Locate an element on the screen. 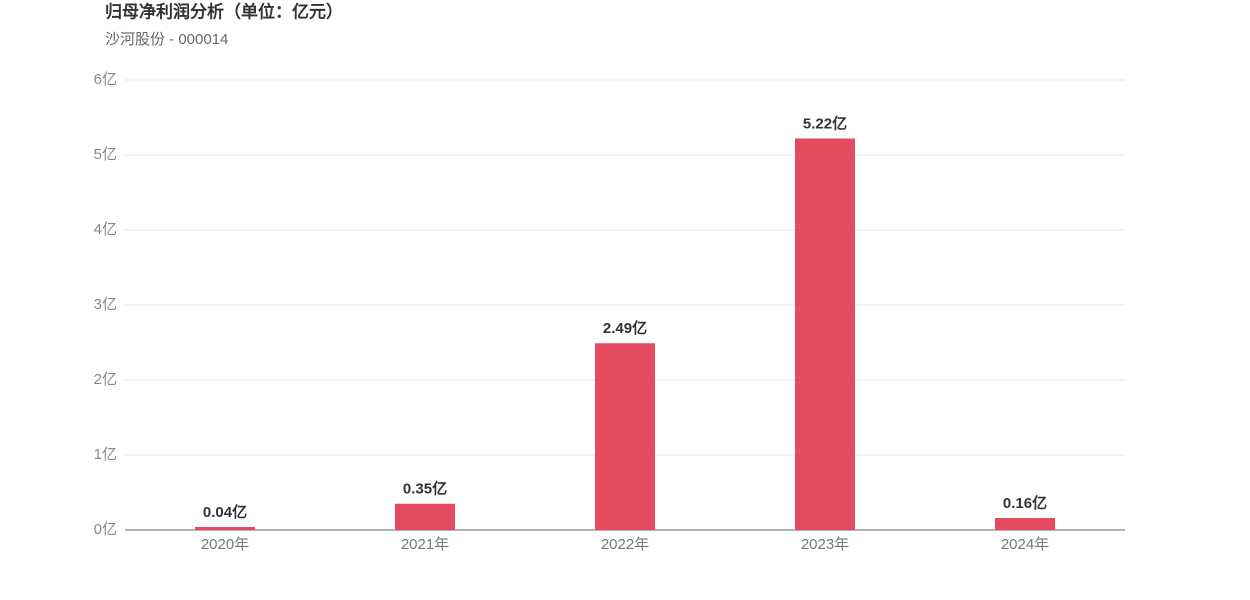  y-tick-label: 6亿 is located at coordinates (105, 79).